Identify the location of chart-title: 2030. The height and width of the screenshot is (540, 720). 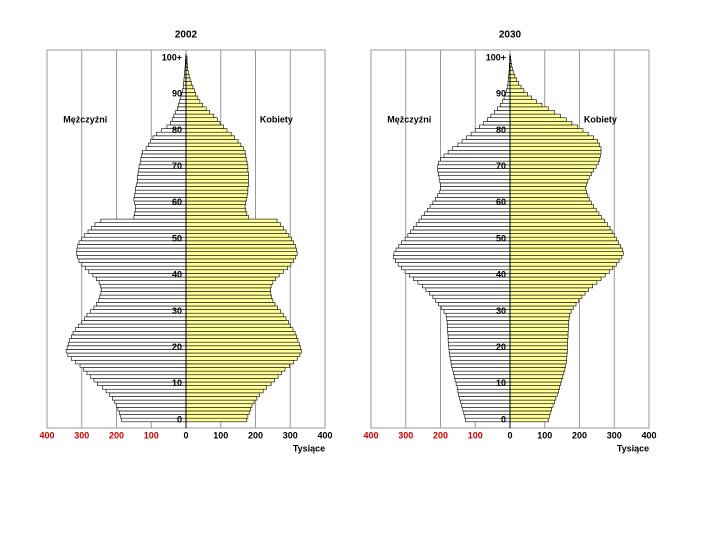
(510, 35).